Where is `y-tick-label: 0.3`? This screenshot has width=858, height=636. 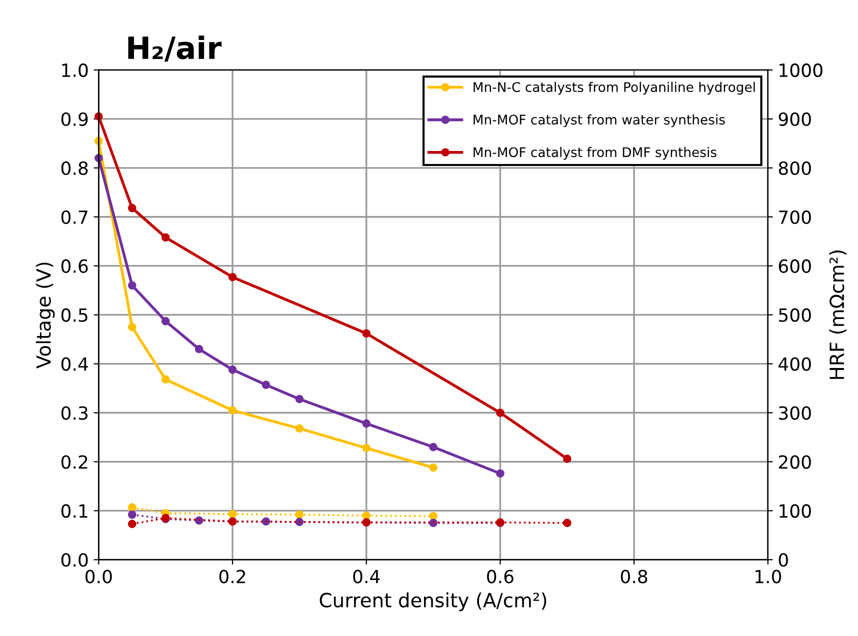 y-tick-label: 0.3 is located at coordinates (74, 413).